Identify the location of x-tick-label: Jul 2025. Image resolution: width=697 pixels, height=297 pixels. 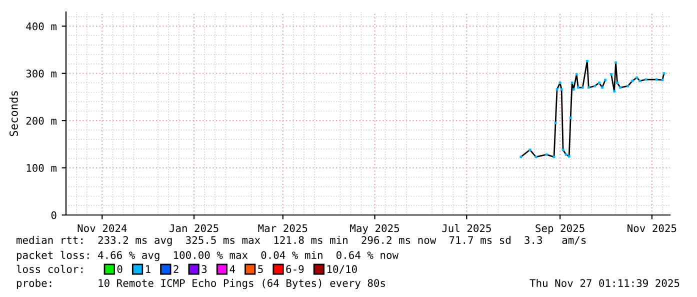
(466, 228).